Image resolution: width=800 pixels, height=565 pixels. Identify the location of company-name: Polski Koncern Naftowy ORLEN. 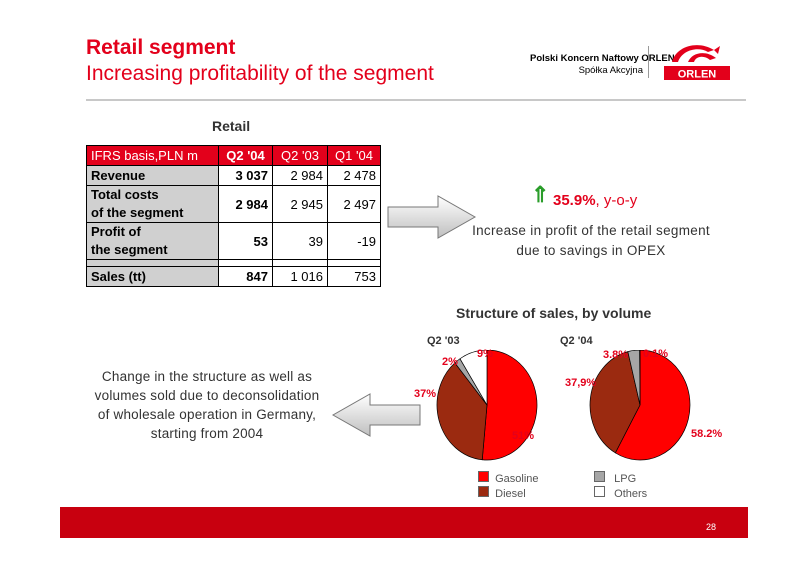
(602, 58).